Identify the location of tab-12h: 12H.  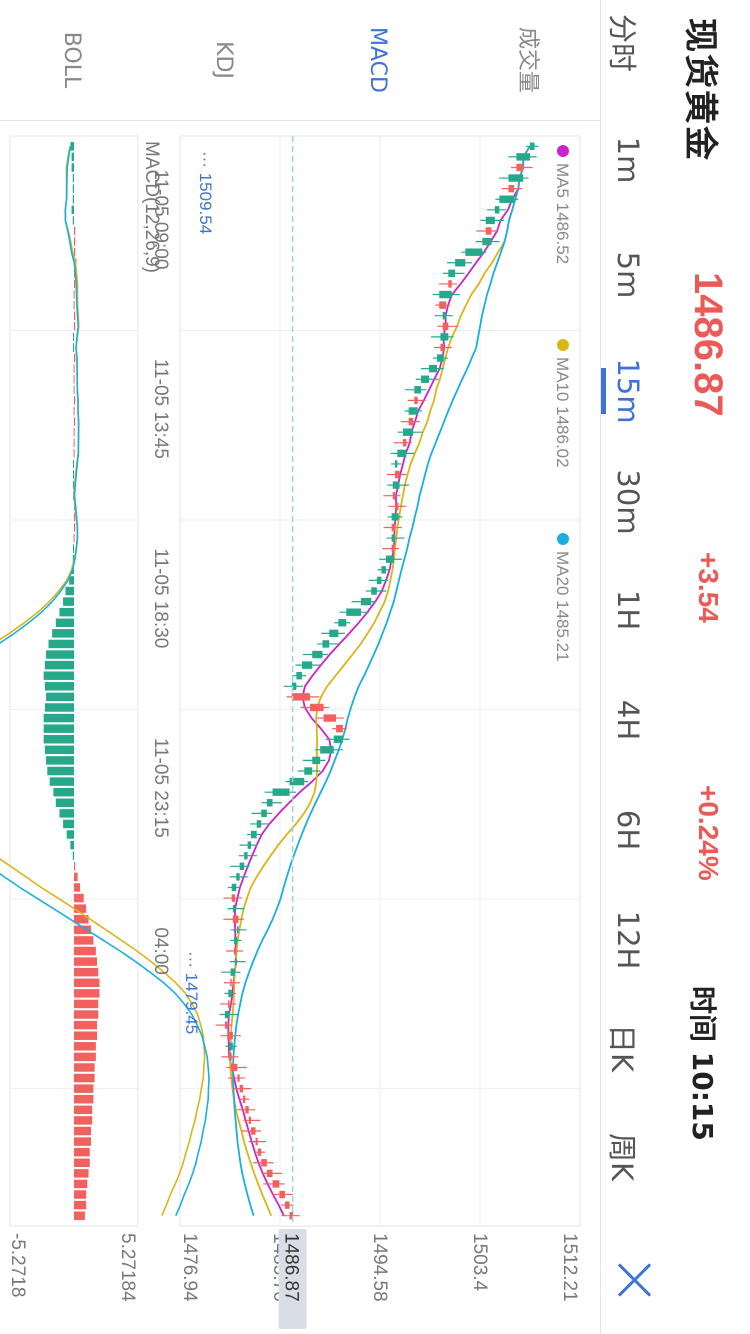
(628, 940).